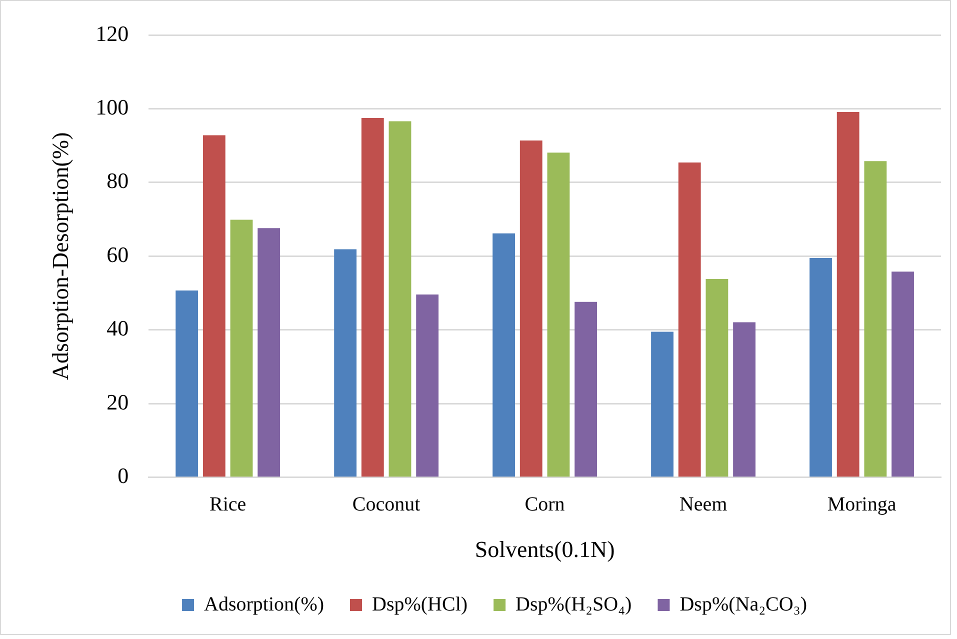 The width and height of the screenshot is (957, 639). What do you see at coordinates (123, 475) in the screenshot?
I see `y-tick-label: 0` at bounding box center [123, 475].